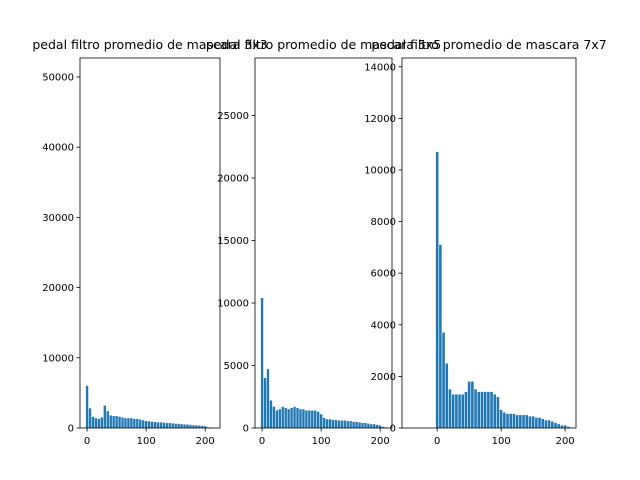 Image resolution: width=640 pixels, height=480 pixels. What do you see at coordinates (323, 44) in the screenshot?
I see `chart-title: pedal filtro promedio de mascara 5x5` at bounding box center [323, 44].